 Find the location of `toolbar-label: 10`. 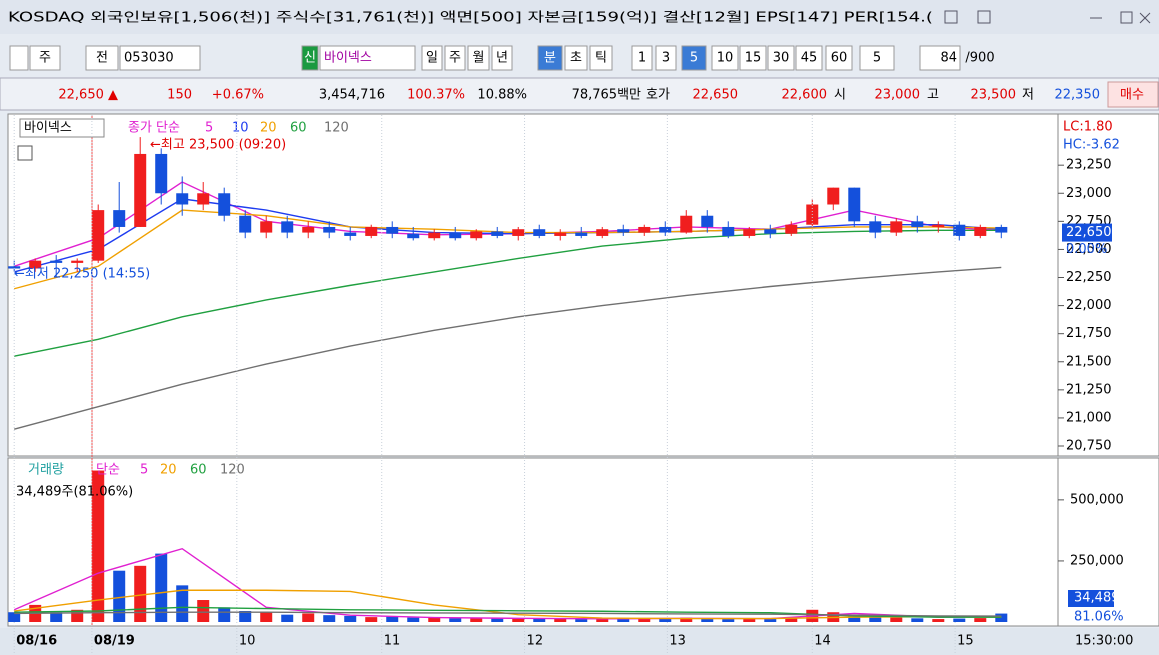

toolbar-label: 10 is located at coordinates (725, 58).